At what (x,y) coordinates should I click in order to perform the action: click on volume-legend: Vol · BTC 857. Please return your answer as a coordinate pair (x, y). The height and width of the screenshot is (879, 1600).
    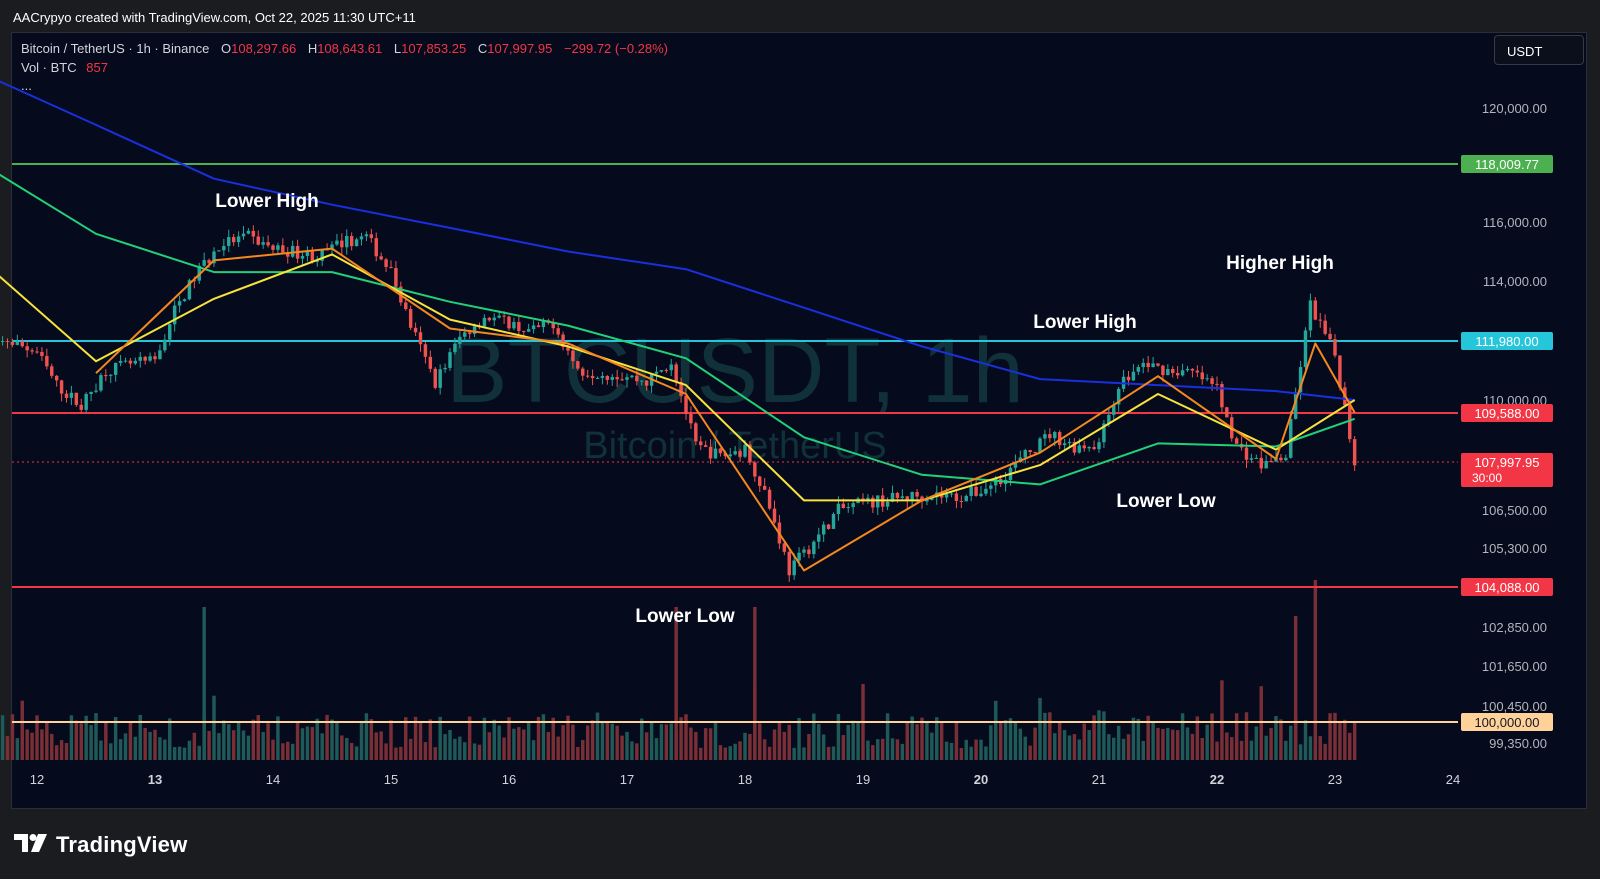
    Looking at the image, I should click on (64, 67).